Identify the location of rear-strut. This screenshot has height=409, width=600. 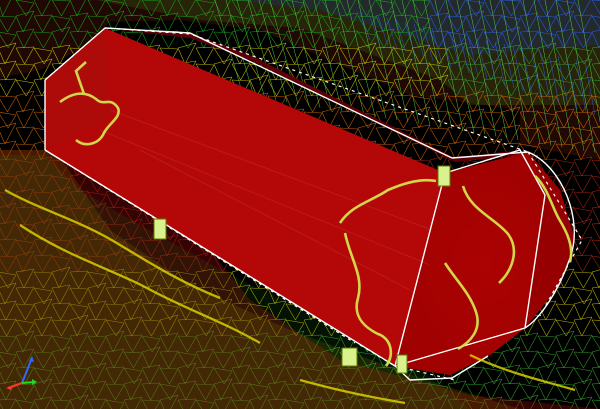
(160, 229).